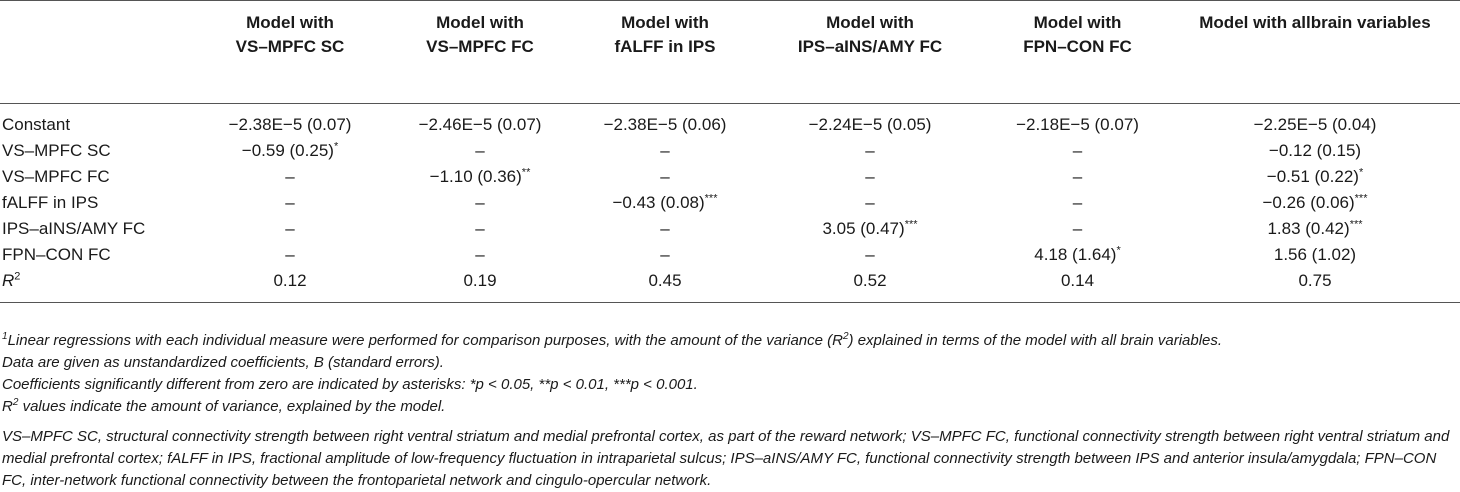 The height and width of the screenshot is (492, 1460). I want to click on footnote-line-1-superscript: 2, so click(845, 336).